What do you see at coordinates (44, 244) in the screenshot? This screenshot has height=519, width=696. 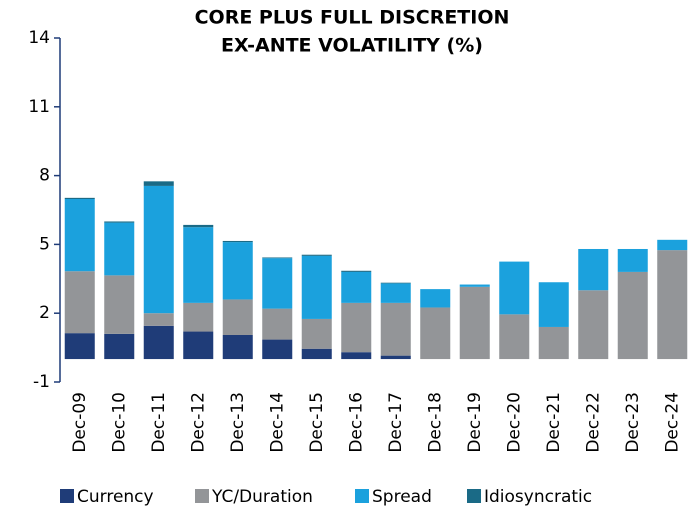 I see `y-tick-label: 5` at bounding box center [44, 244].